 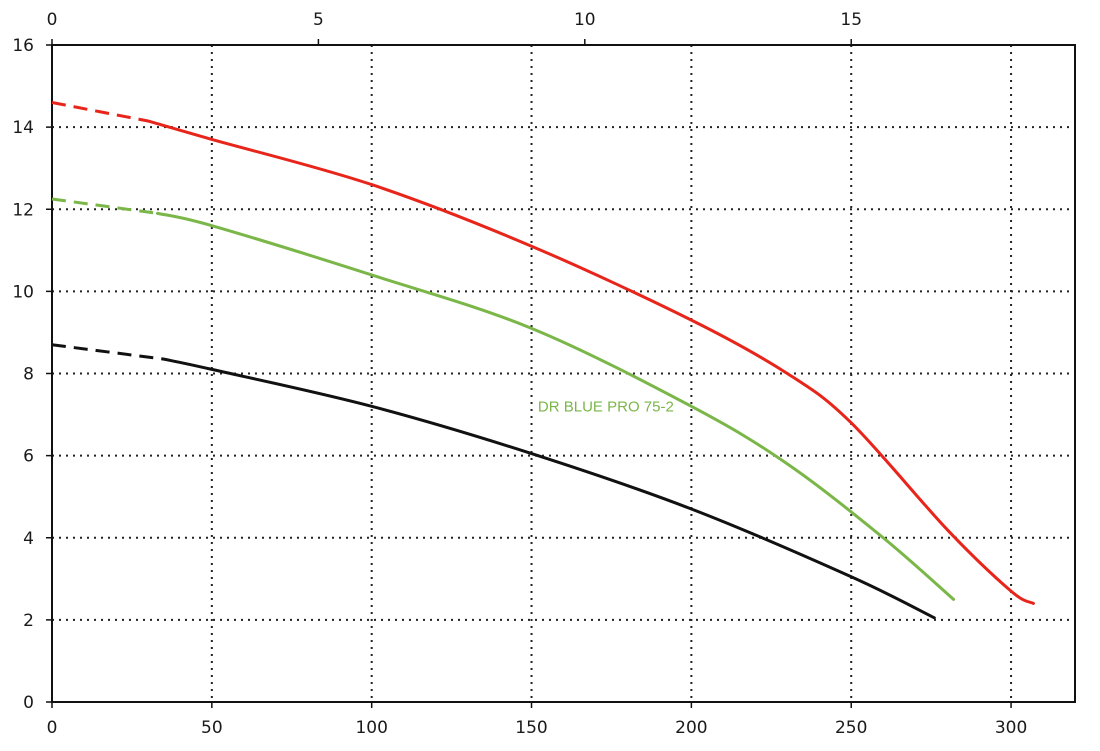 What do you see at coordinates (23, 292) in the screenshot?
I see `y-tick-label-10: 10` at bounding box center [23, 292].